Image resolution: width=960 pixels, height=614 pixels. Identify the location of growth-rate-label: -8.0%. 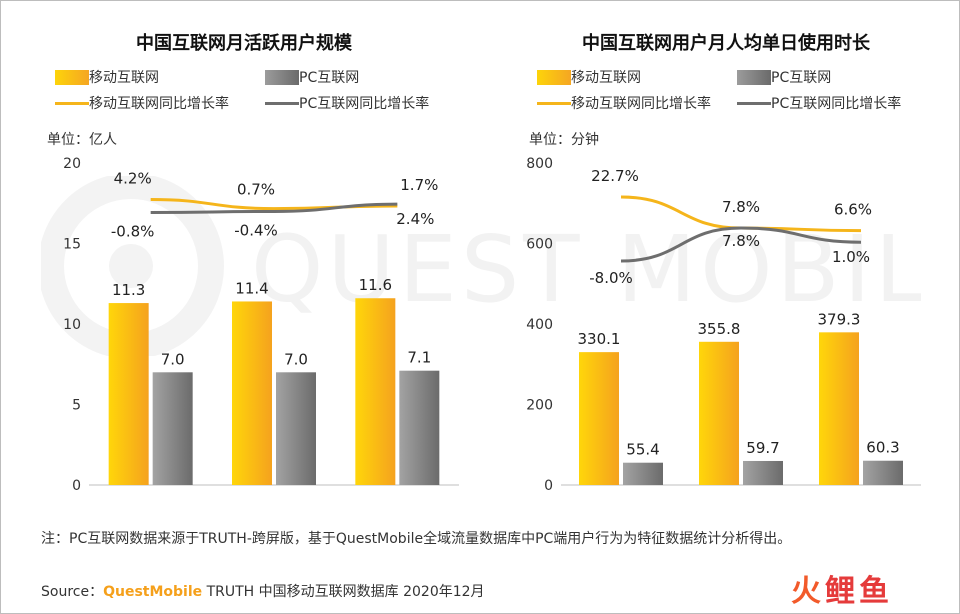
(611, 278).